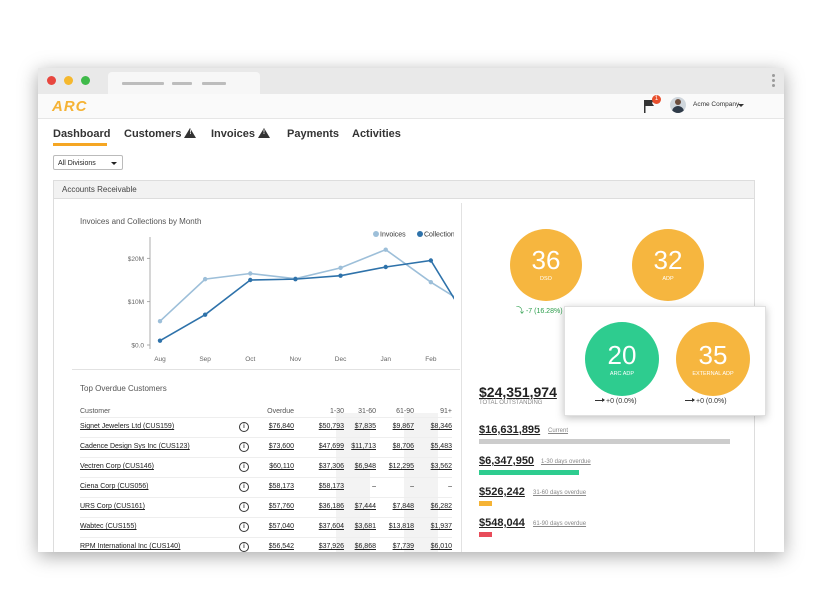 This screenshot has height=592, width=820. What do you see at coordinates (365, 546) in the screenshot?
I see `amount-cell: $6,868` at bounding box center [365, 546].